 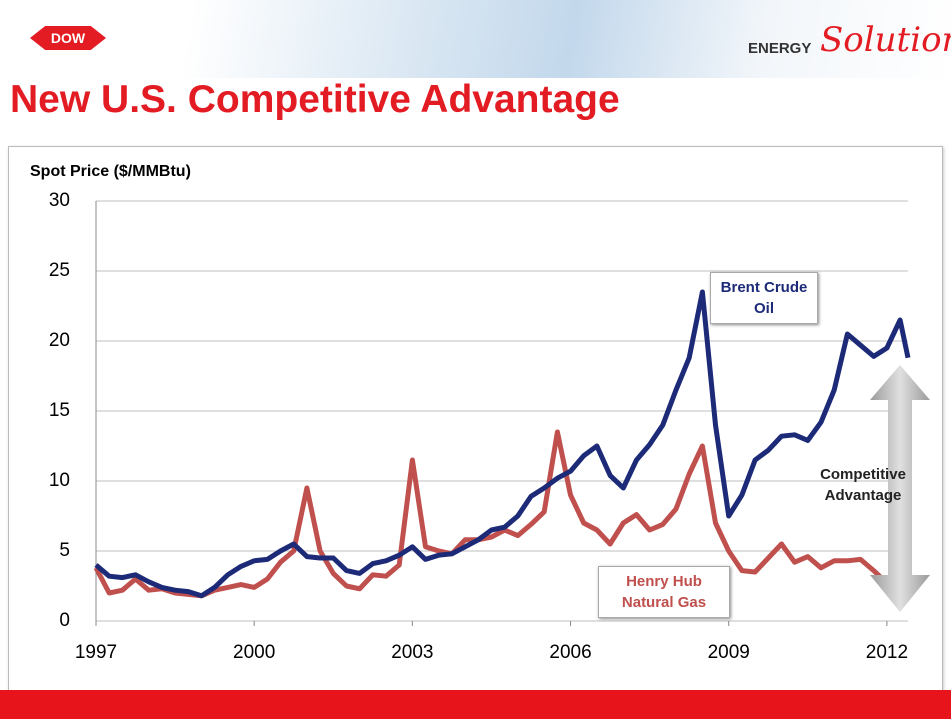 What do you see at coordinates (664, 592) in the screenshot?
I see `series-label: Henry Hub Natural Gas` at bounding box center [664, 592].